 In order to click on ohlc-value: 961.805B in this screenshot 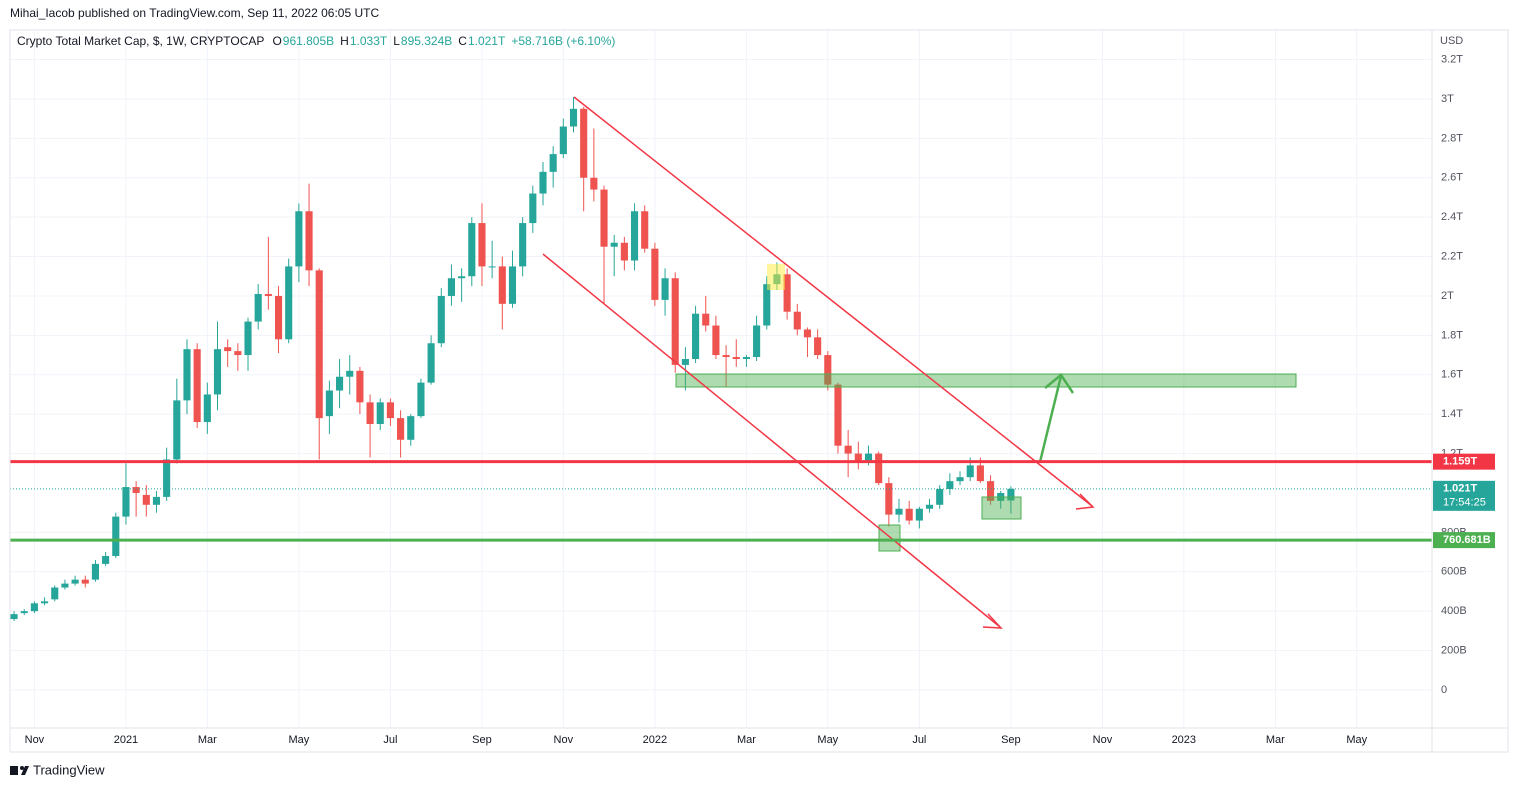, I will do `click(308, 41)`.